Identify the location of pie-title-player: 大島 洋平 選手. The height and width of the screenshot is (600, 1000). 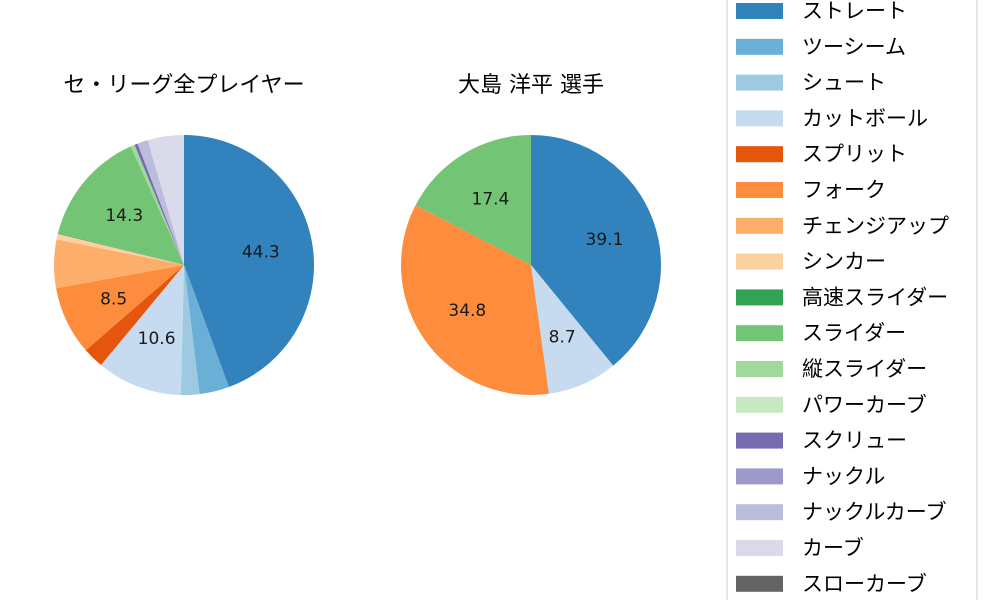
(531, 85).